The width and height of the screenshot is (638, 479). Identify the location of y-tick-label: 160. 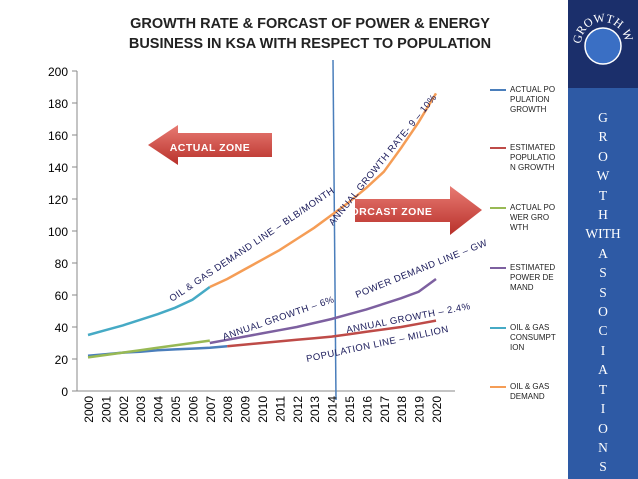
(58, 136).